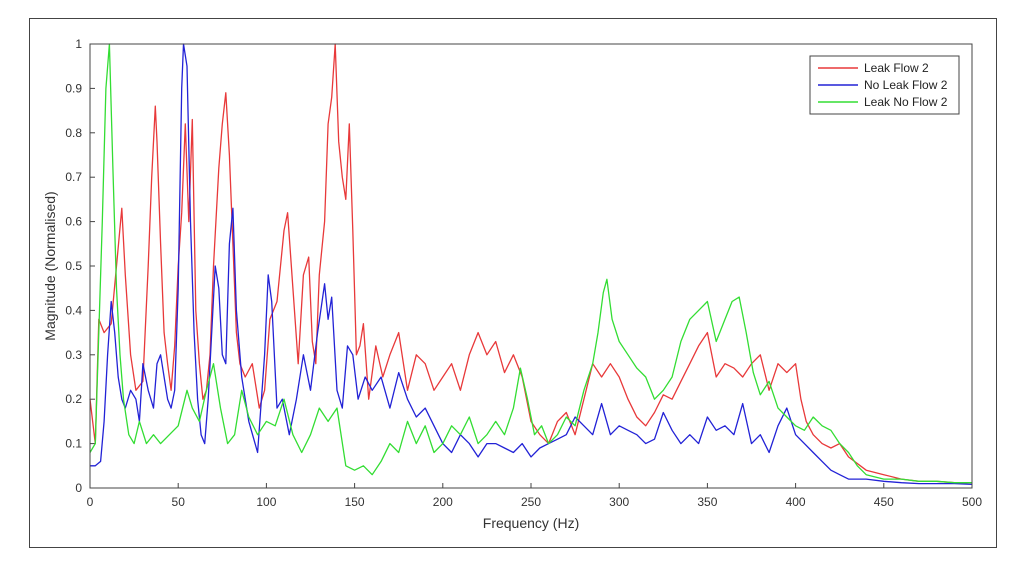 The width and height of the screenshot is (1020, 572). What do you see at coordinates (78, 488) in the screenshot?
I see `y-tick-label: 0` at bounding box center [78, 488].